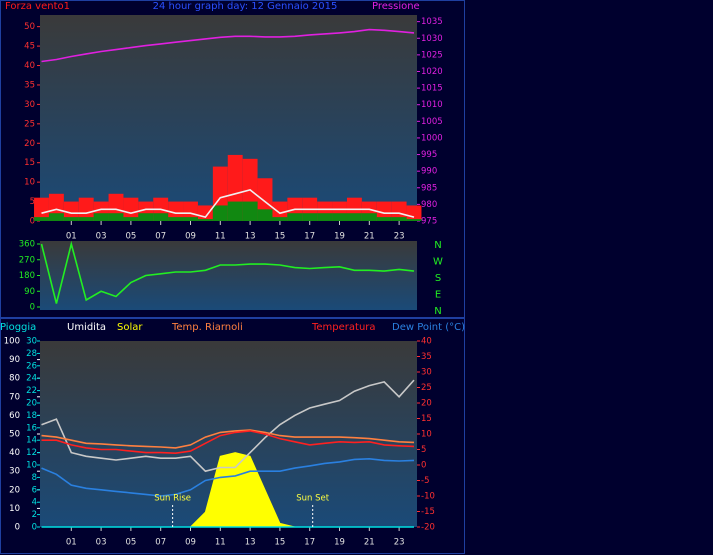 The image size is (713, 555). Describe the element at coordinates (29, 144) in the screenshot. I see `y-tick-label: 20` at that location.